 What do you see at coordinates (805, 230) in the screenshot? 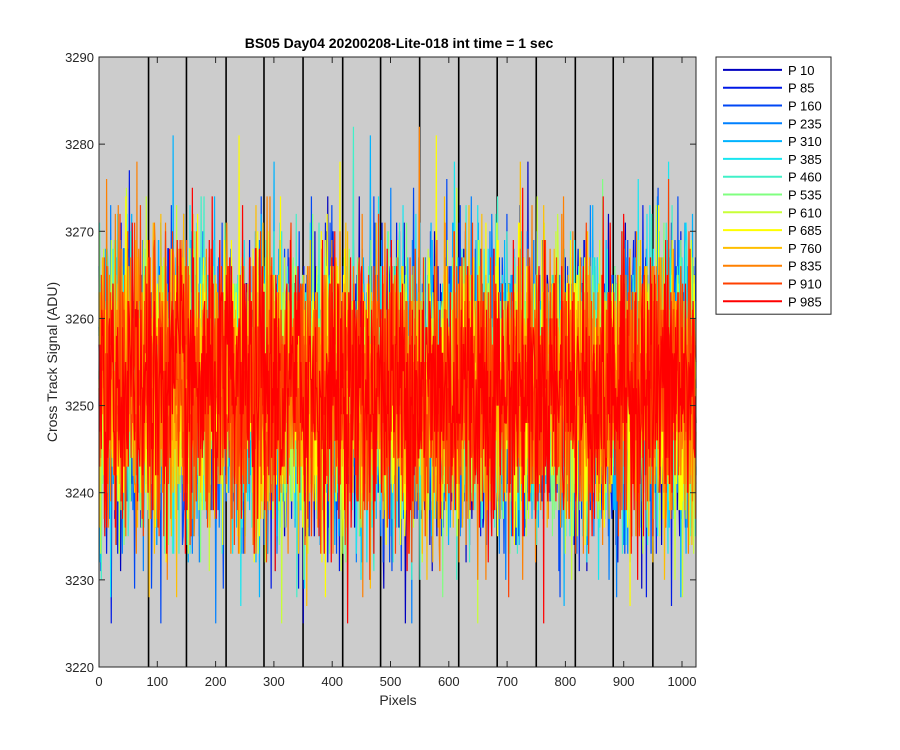
I see `legend-label: P 685` at bounding box center [805, 230].